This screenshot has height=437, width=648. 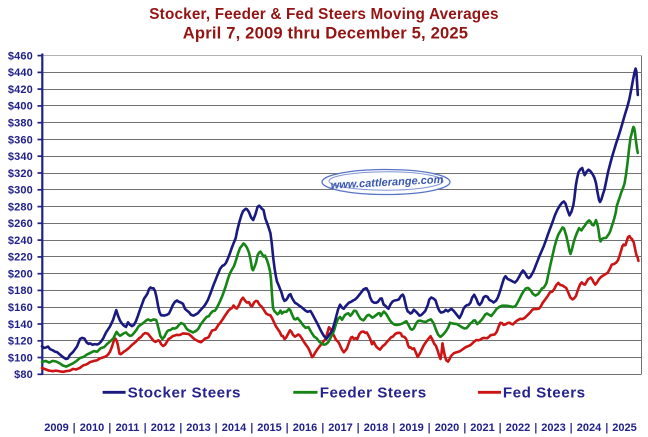 What do you see at coordinates (20, 207) in the screenshot?
I see `svg-text: $280` at bounding box center [20, 207].